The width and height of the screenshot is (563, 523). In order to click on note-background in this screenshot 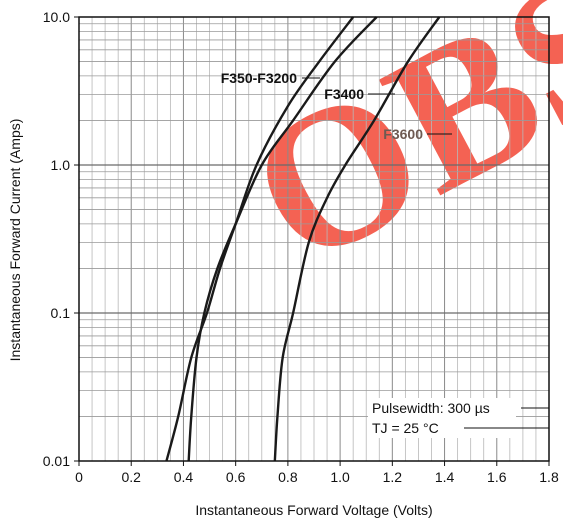, I will do `click(442, 418)`.